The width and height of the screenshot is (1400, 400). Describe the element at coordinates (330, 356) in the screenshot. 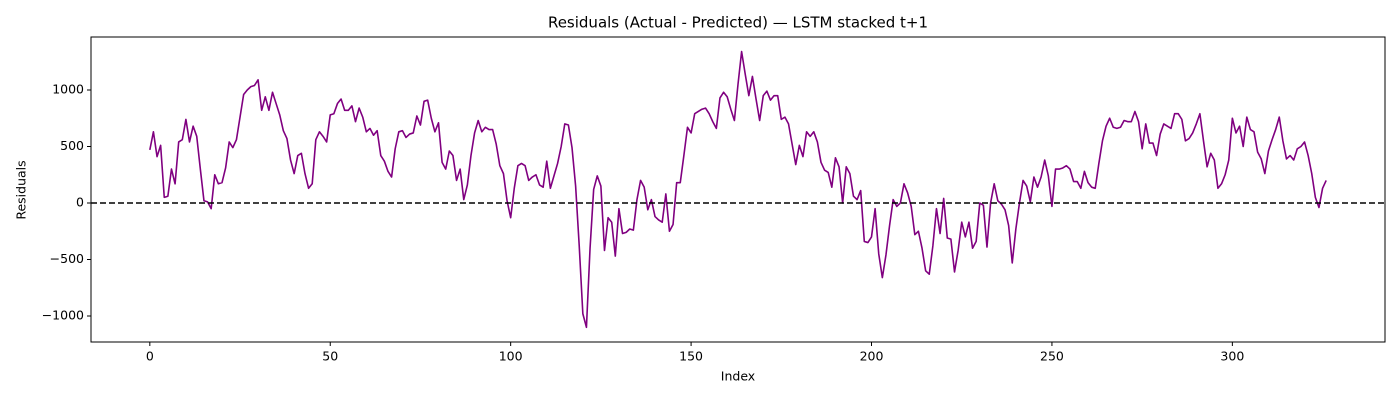

I see `x-tick-label: 50` at that location.